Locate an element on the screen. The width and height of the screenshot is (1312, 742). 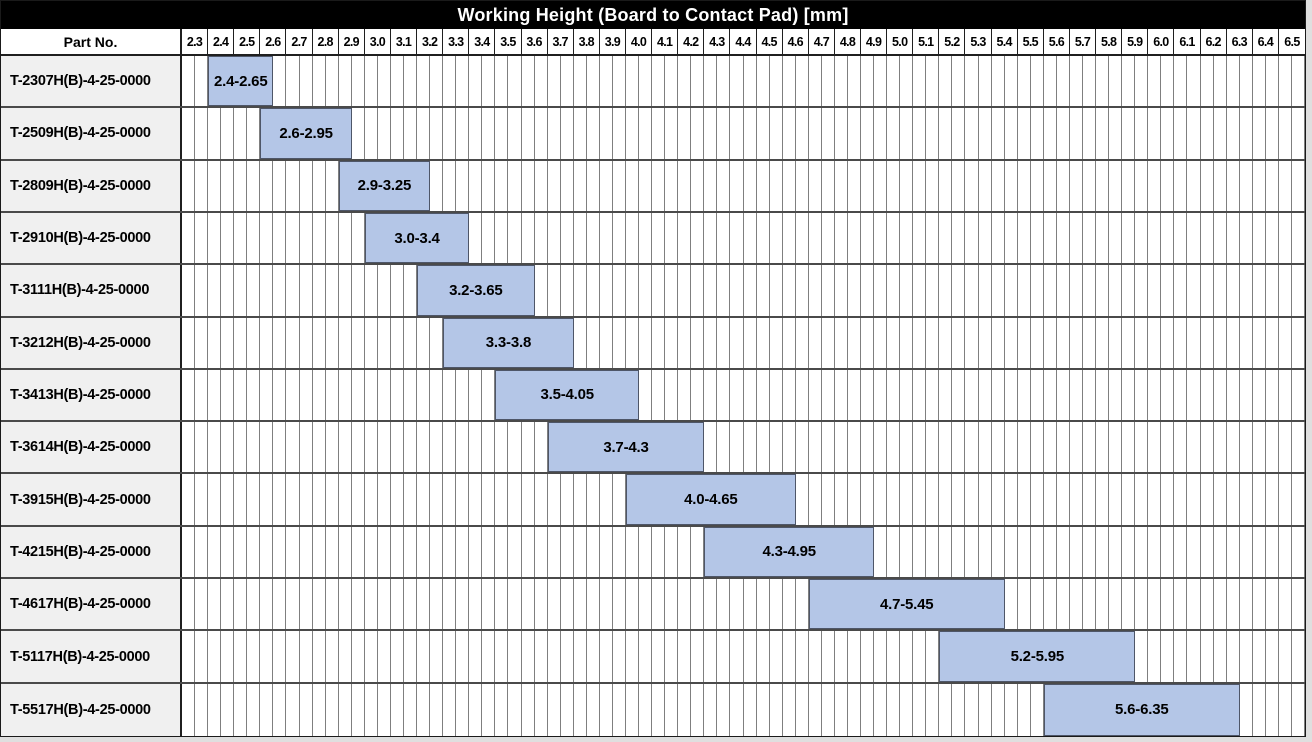
part-no-cell: T-5517H(B)-4-25-0000 is located at coordinates (91, 709).